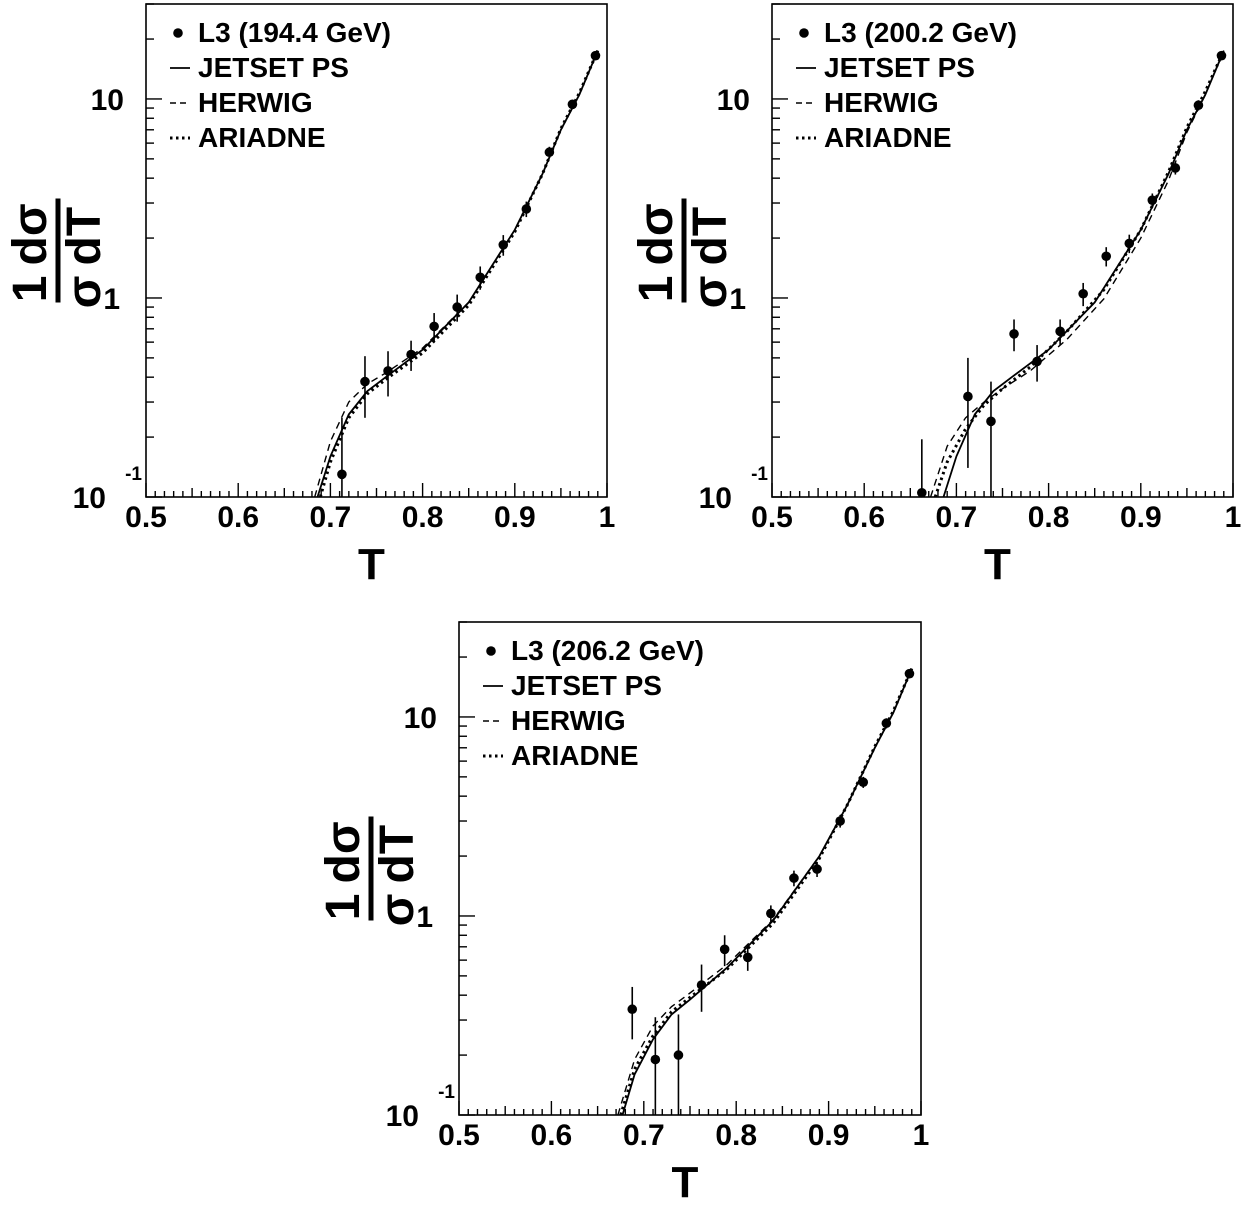 Image resolution: width=1246 pixels, height=1205 pixels. What do you see at coordinates (111, 299) in the screenshot?
I see `y-tick-label-1: 1` at bounding box center [111, 299].